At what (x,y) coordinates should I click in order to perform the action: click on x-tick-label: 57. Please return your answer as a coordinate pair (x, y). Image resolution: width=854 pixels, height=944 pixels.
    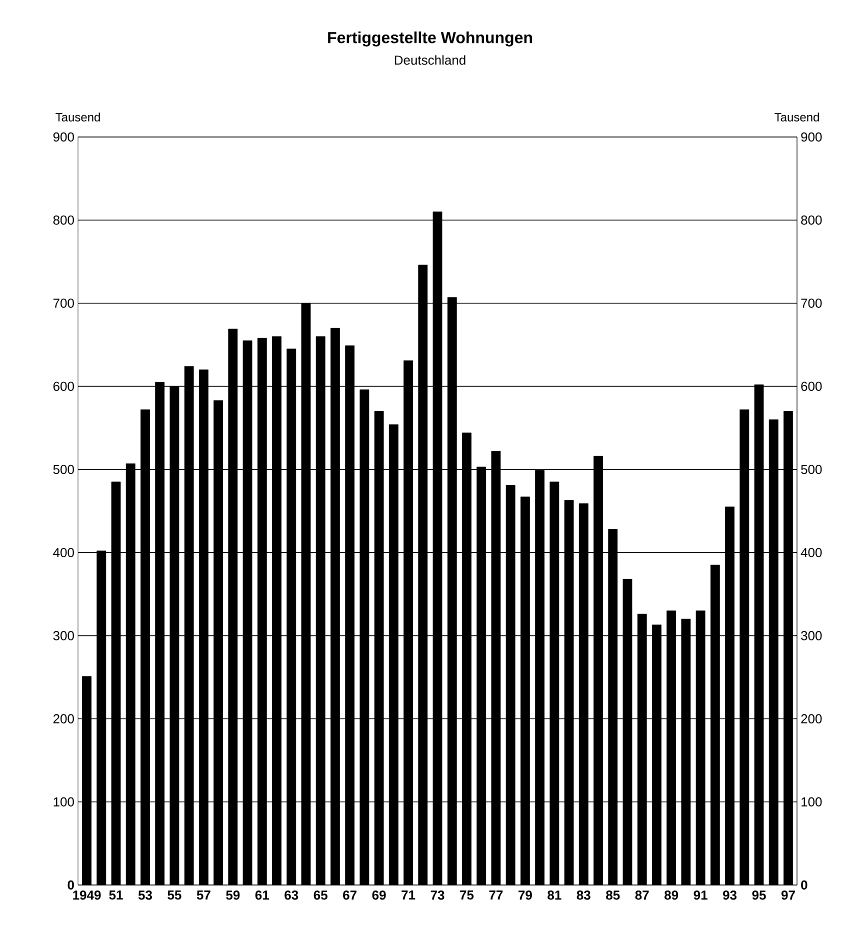
    Looking at the image, I should click on (203, 895).